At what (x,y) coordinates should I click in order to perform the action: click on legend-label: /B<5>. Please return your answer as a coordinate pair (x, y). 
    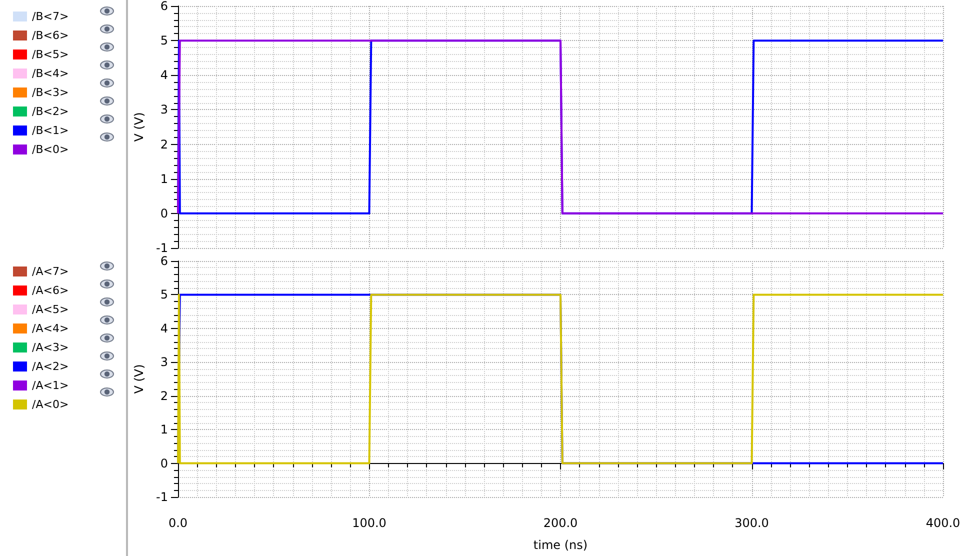
    Looking at the image, I should click on (50, 54).